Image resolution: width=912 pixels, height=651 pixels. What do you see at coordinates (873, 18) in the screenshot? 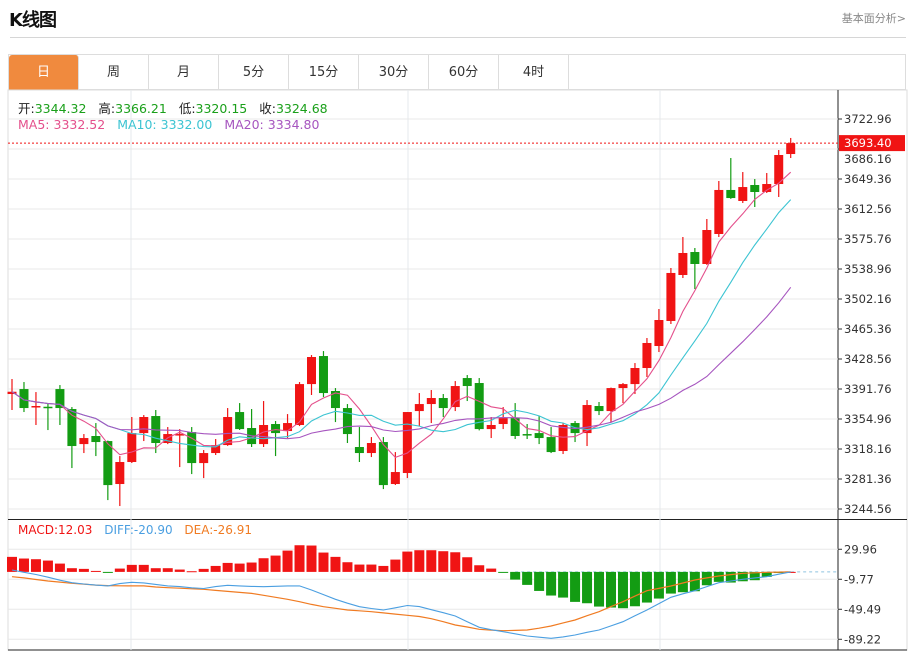
I see `fundamental-analysis-link: 基本面分析>` at bounding box center [873, 18].